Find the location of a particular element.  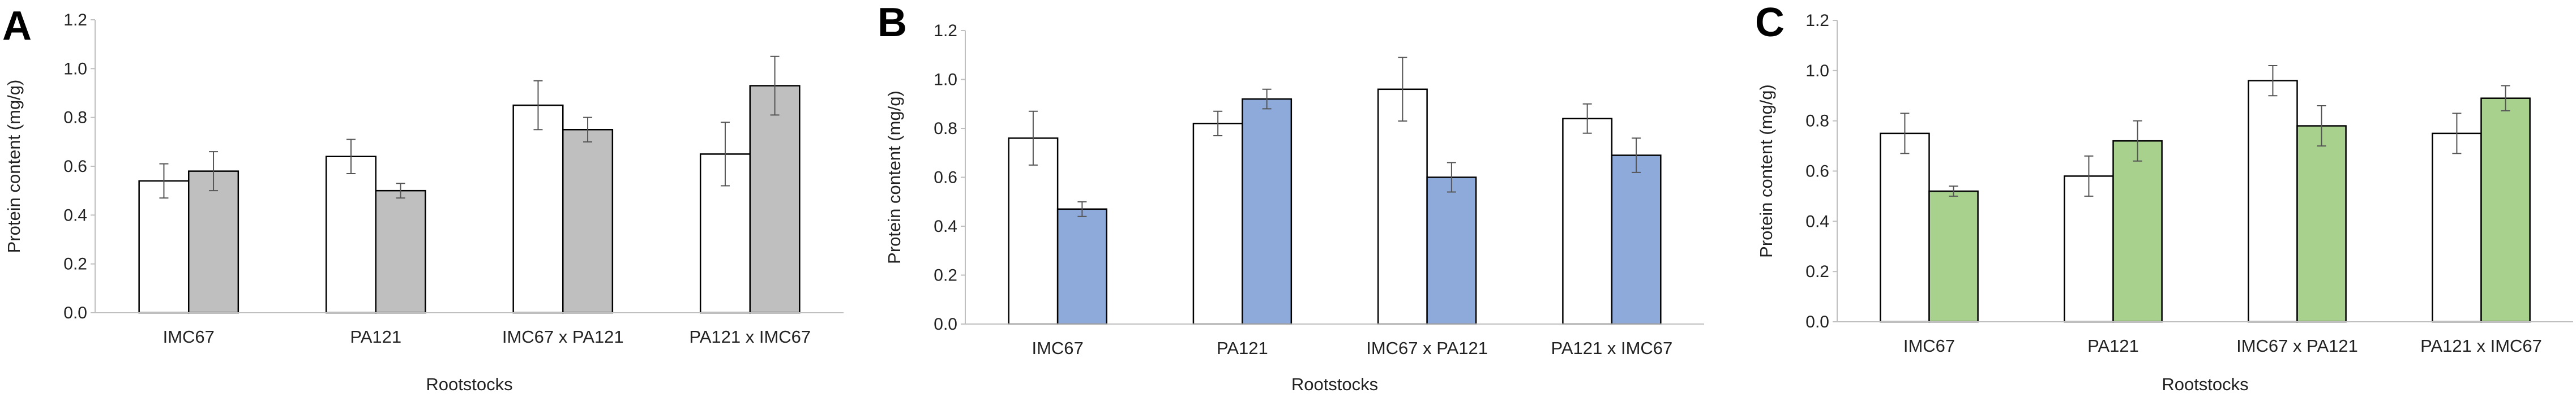

chart-1-category-label: PA121 is located at coordinates (1242, 348).